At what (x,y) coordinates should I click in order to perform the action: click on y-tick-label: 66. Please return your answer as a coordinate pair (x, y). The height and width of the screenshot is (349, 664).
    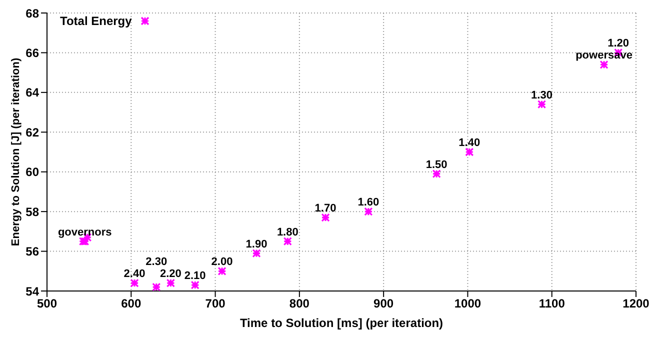
    Looking at the image, I should click on (33, 53).